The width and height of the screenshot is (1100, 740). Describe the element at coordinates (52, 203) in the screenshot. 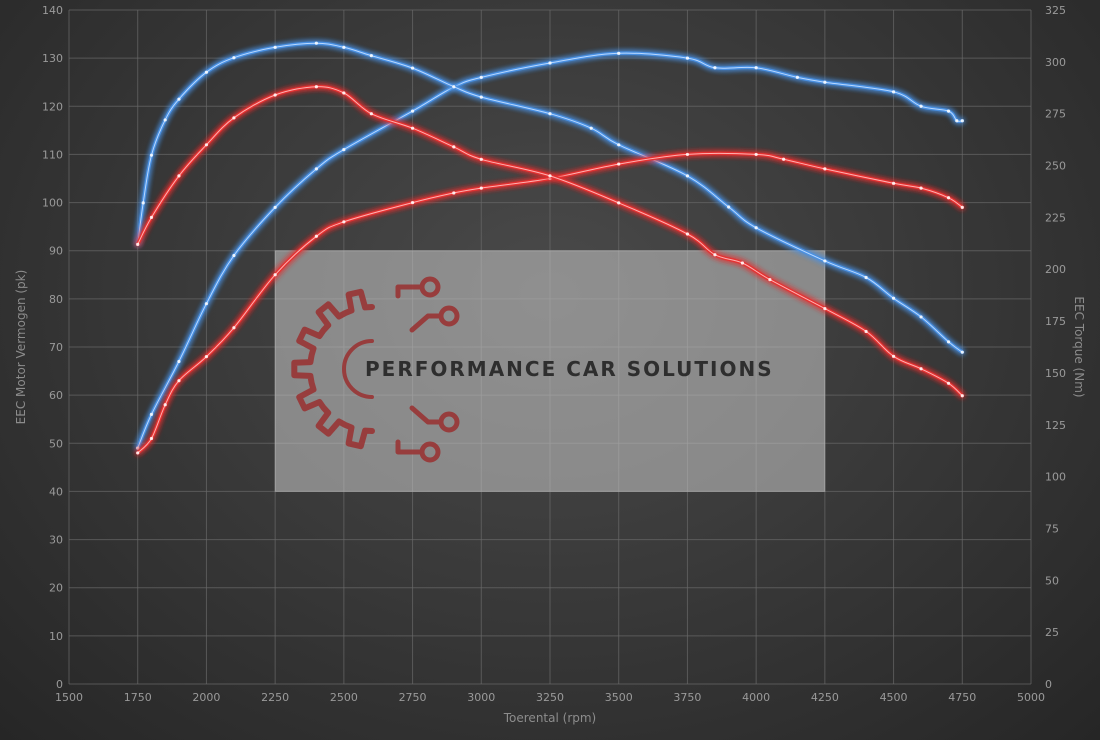

I see `y-tick-label-left: 100` at that location.